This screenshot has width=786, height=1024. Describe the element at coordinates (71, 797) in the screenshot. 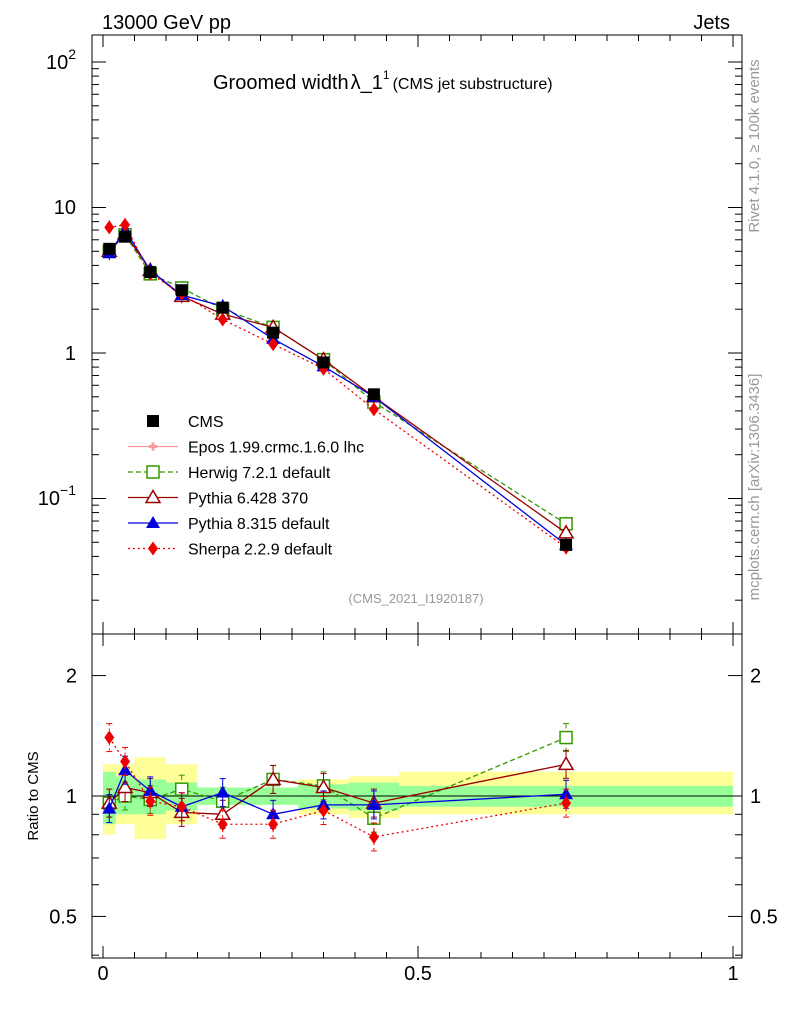

I see `ratio-y-tick-label: 1` at that location.